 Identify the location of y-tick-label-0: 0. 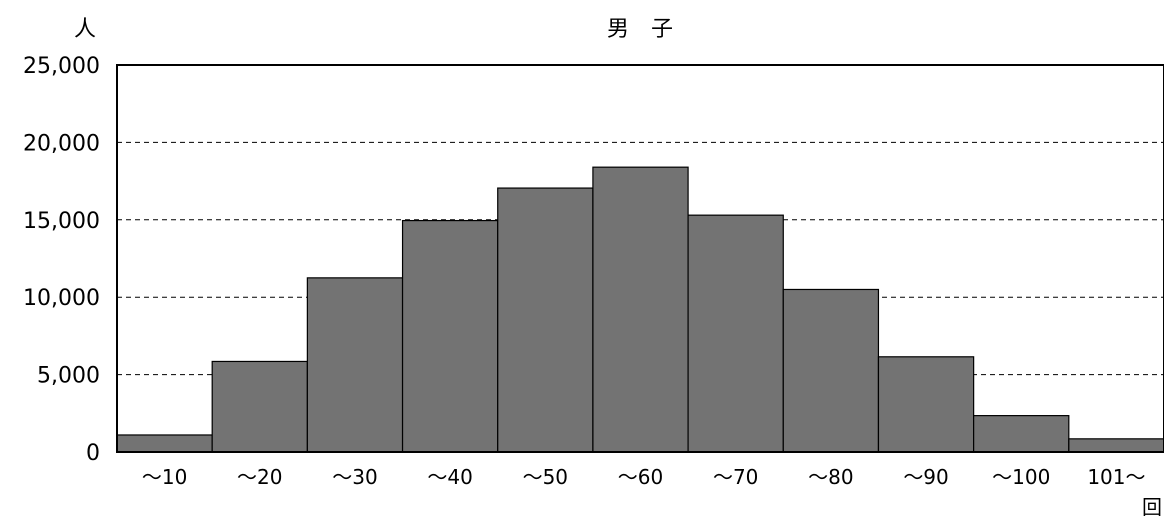
(93, 453).